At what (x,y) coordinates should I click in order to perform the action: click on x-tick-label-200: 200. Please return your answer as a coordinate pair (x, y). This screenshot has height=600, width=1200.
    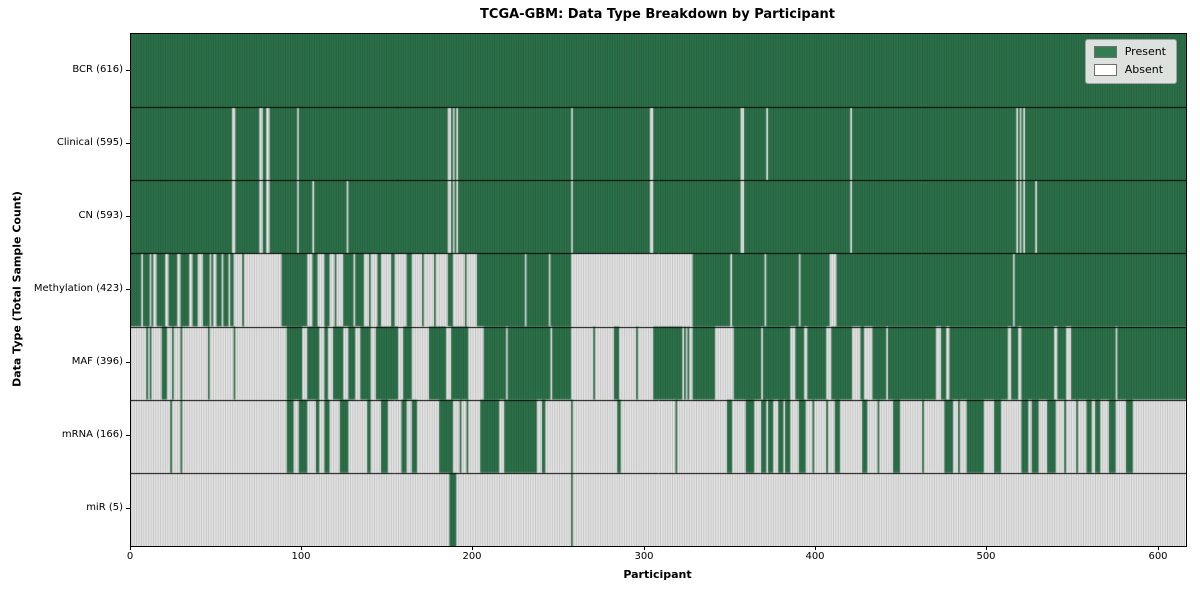
    Looking at the image, I should click on (472, 556).